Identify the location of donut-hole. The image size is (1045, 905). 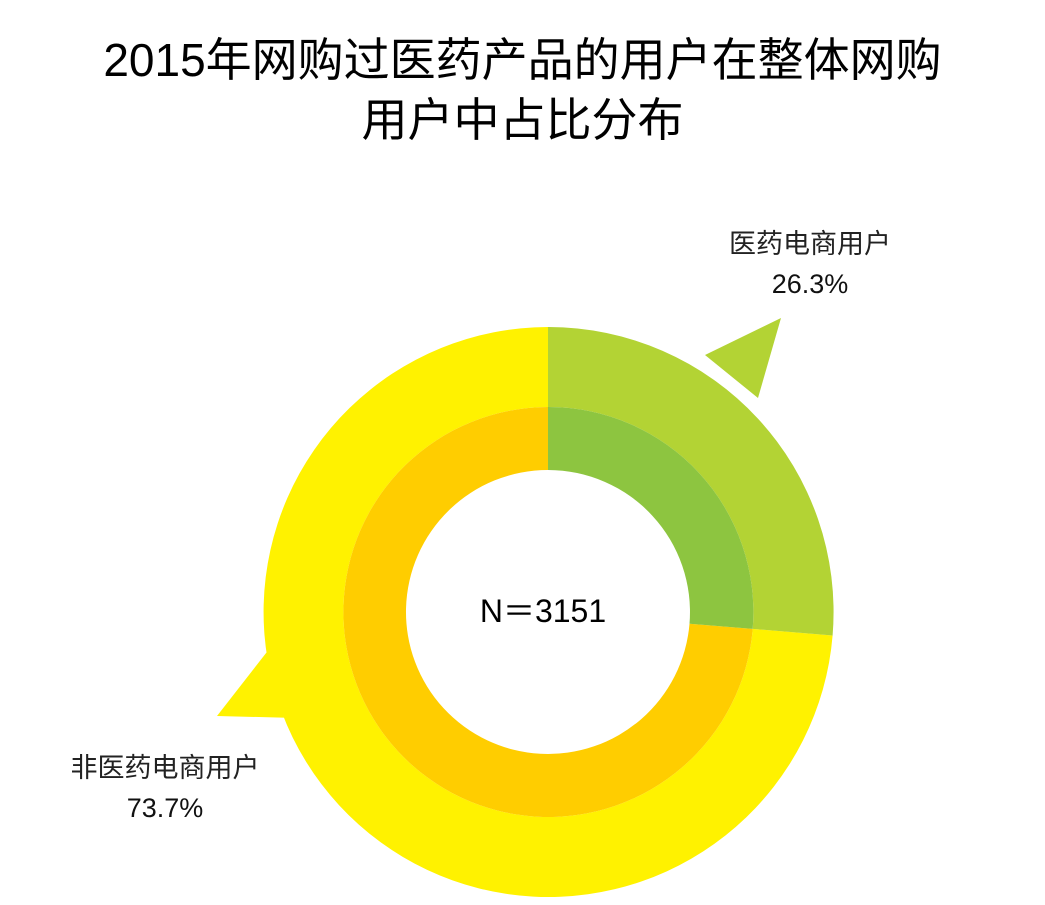
(548, 612).